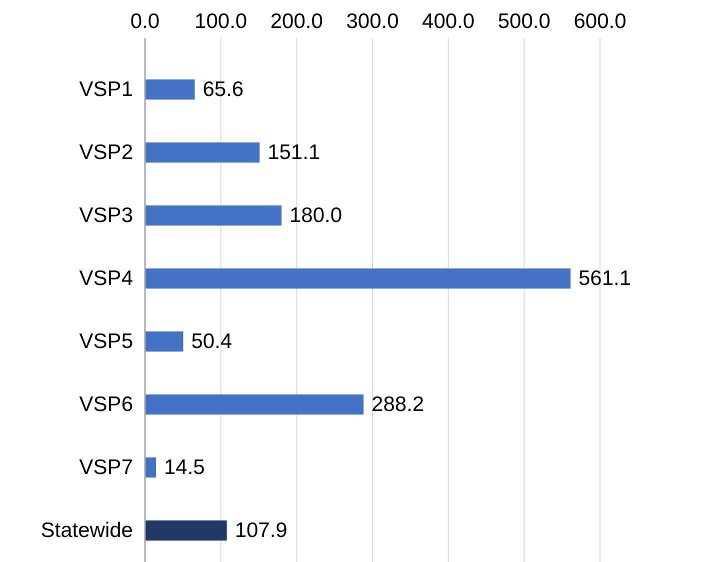  What do you see at coordinates (211, 341) in the screenshot?
I see `data-label: 50.4` at bounding box center [211, 341].